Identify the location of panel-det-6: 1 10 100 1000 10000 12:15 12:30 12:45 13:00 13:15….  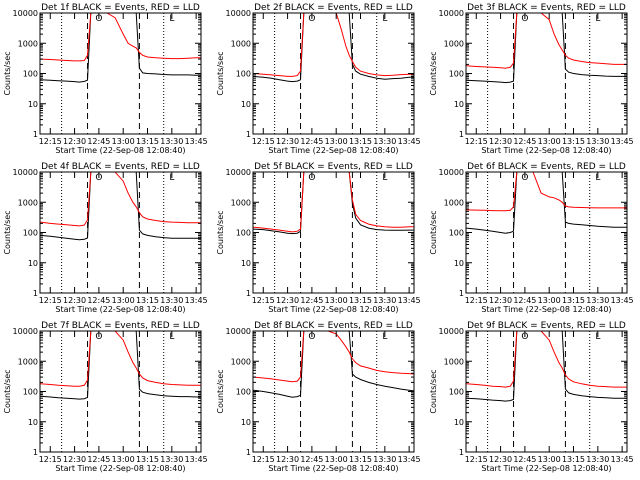
(531, 238).